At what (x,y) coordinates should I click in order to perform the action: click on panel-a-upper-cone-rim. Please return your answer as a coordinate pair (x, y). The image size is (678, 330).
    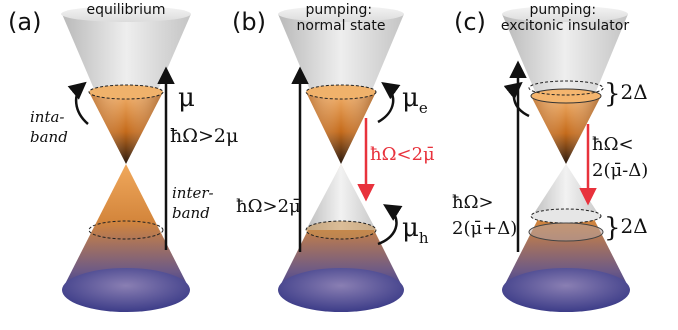
    Looking at the image, I should click on (126, 14).